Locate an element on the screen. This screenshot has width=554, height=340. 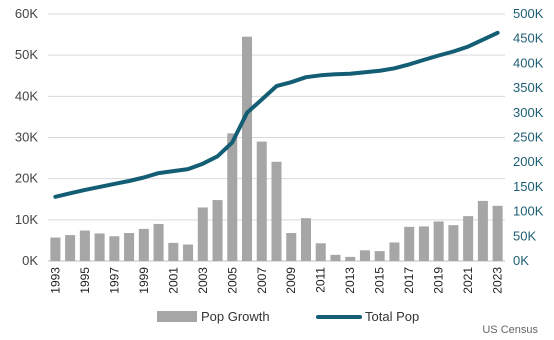
x-tick-label: 2009 is located at coordinates (291, 280).